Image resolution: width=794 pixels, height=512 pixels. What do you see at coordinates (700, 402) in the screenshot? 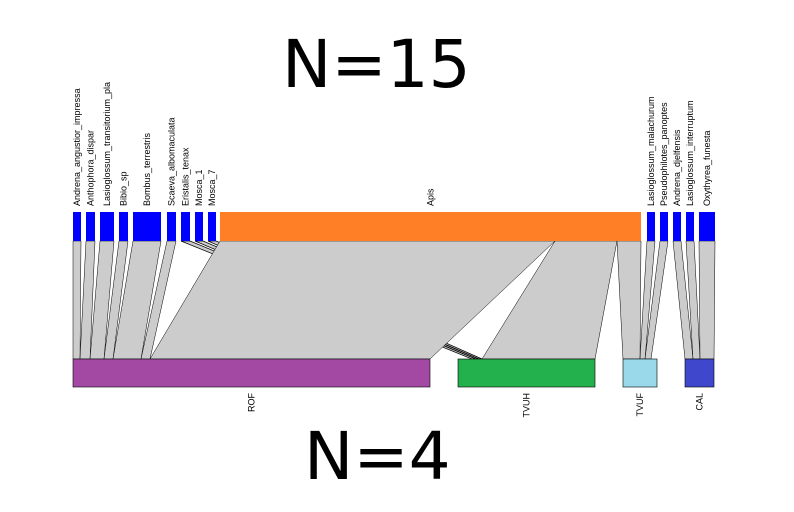
I see `site-label-cal: CAL` at bounding box center [700, 402].